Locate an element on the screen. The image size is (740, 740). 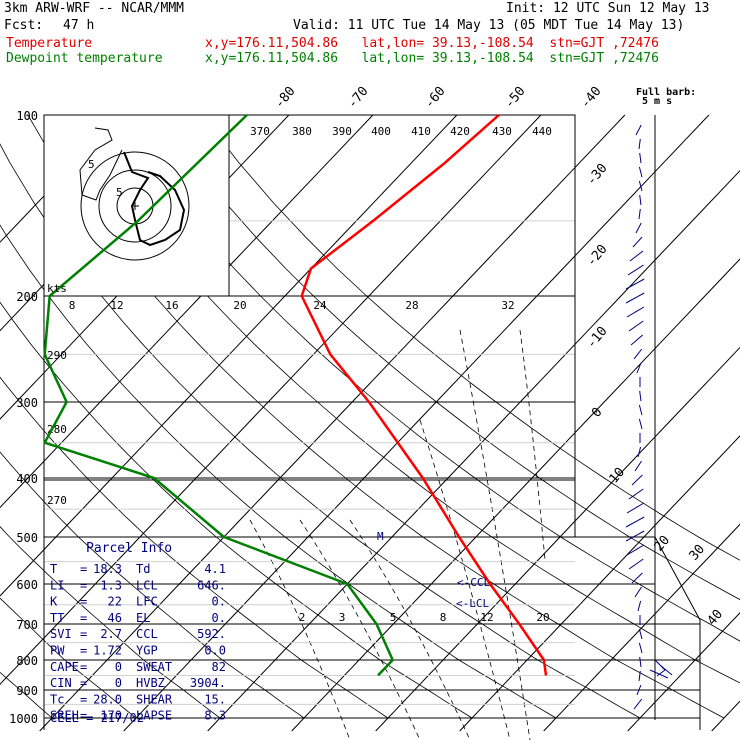
pressure-tick-label: 900 is located at coordinates (27, 691).